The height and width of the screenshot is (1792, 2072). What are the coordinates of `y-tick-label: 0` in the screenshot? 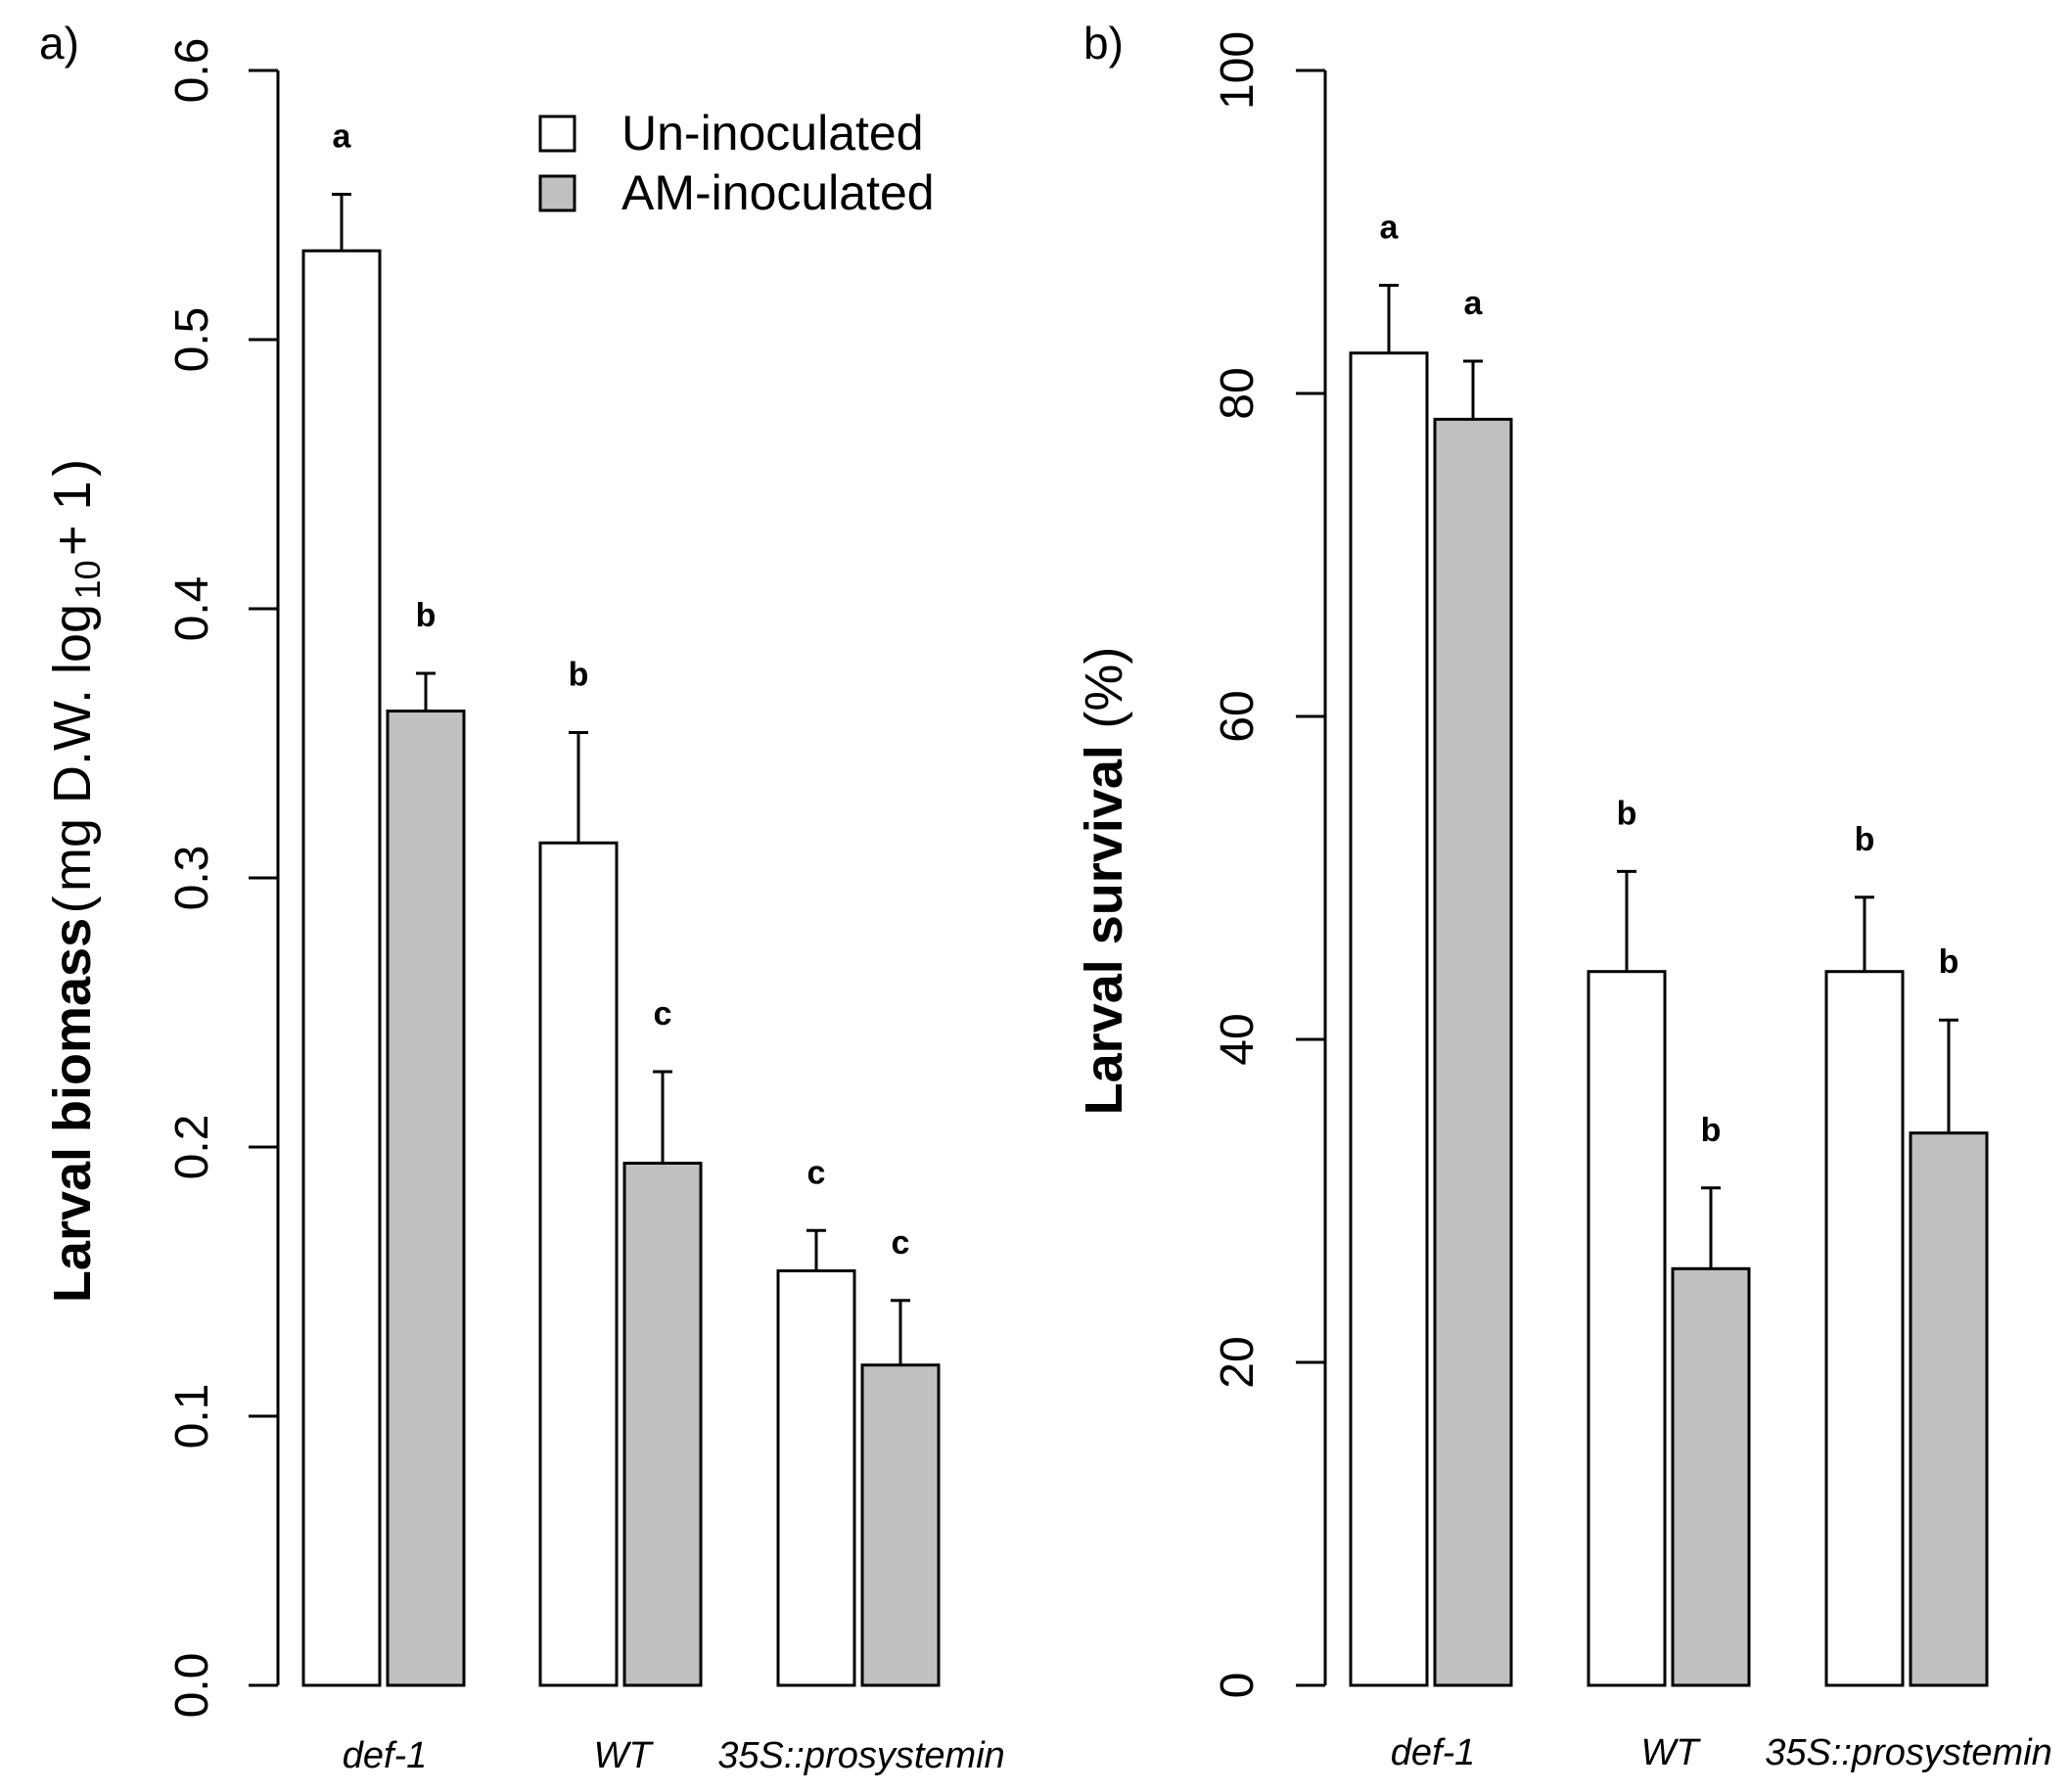 It's located at (1238, 1686).